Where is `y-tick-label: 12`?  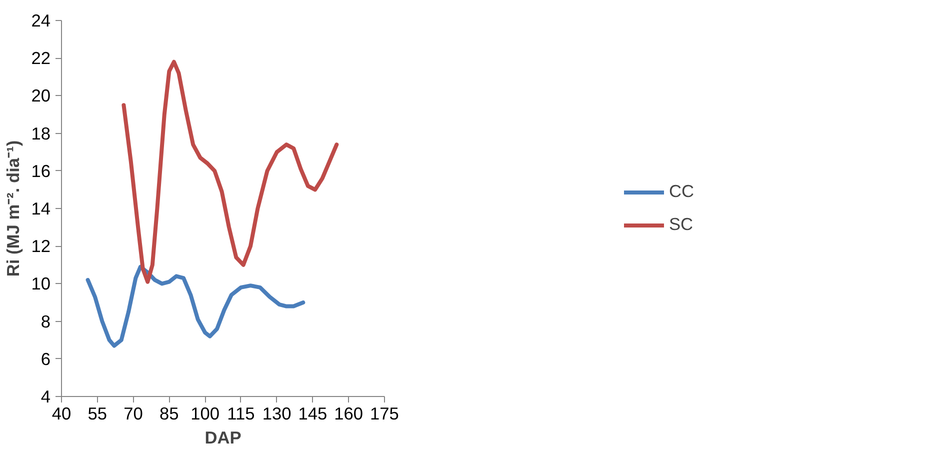
y-tick-label: 12 is located at coordinates (41, 246).